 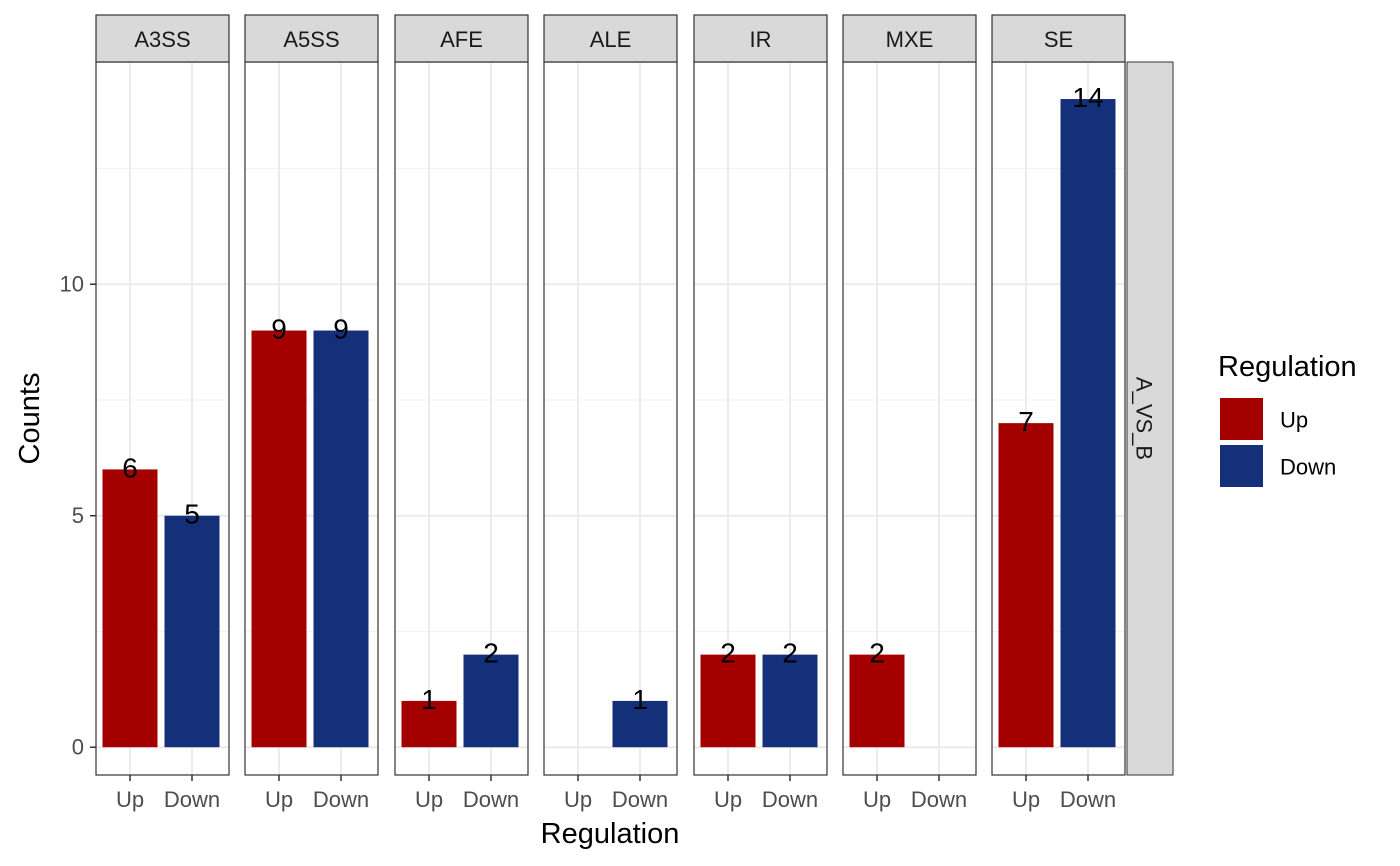 What do you see at coordinates (790, 653) in the screenshot?
I see `bar-label-ir-down: 2` at bounding box center [790, 653].